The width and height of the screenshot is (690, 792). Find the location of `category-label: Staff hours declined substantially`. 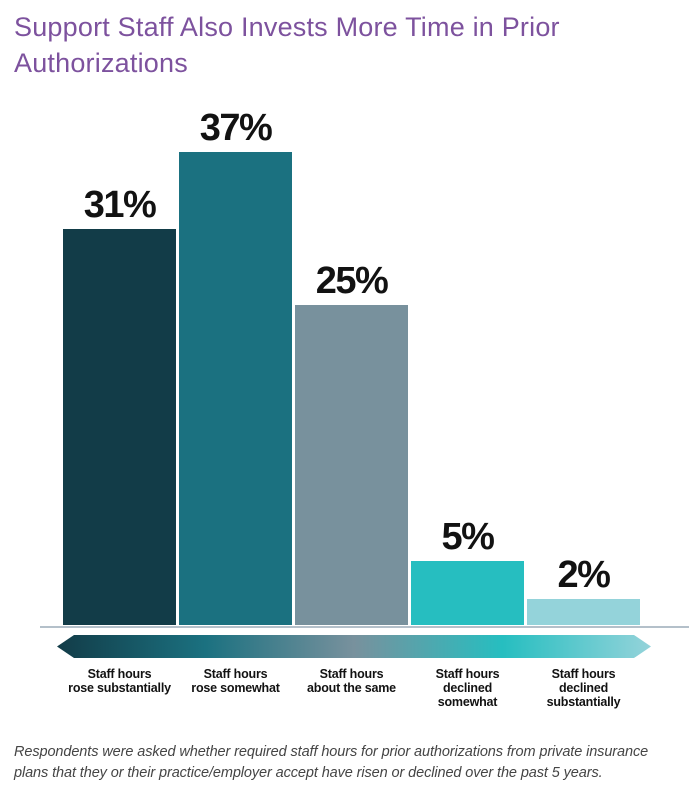

category-label: Staff hours declined substantially is located at coordinates (583, 688).